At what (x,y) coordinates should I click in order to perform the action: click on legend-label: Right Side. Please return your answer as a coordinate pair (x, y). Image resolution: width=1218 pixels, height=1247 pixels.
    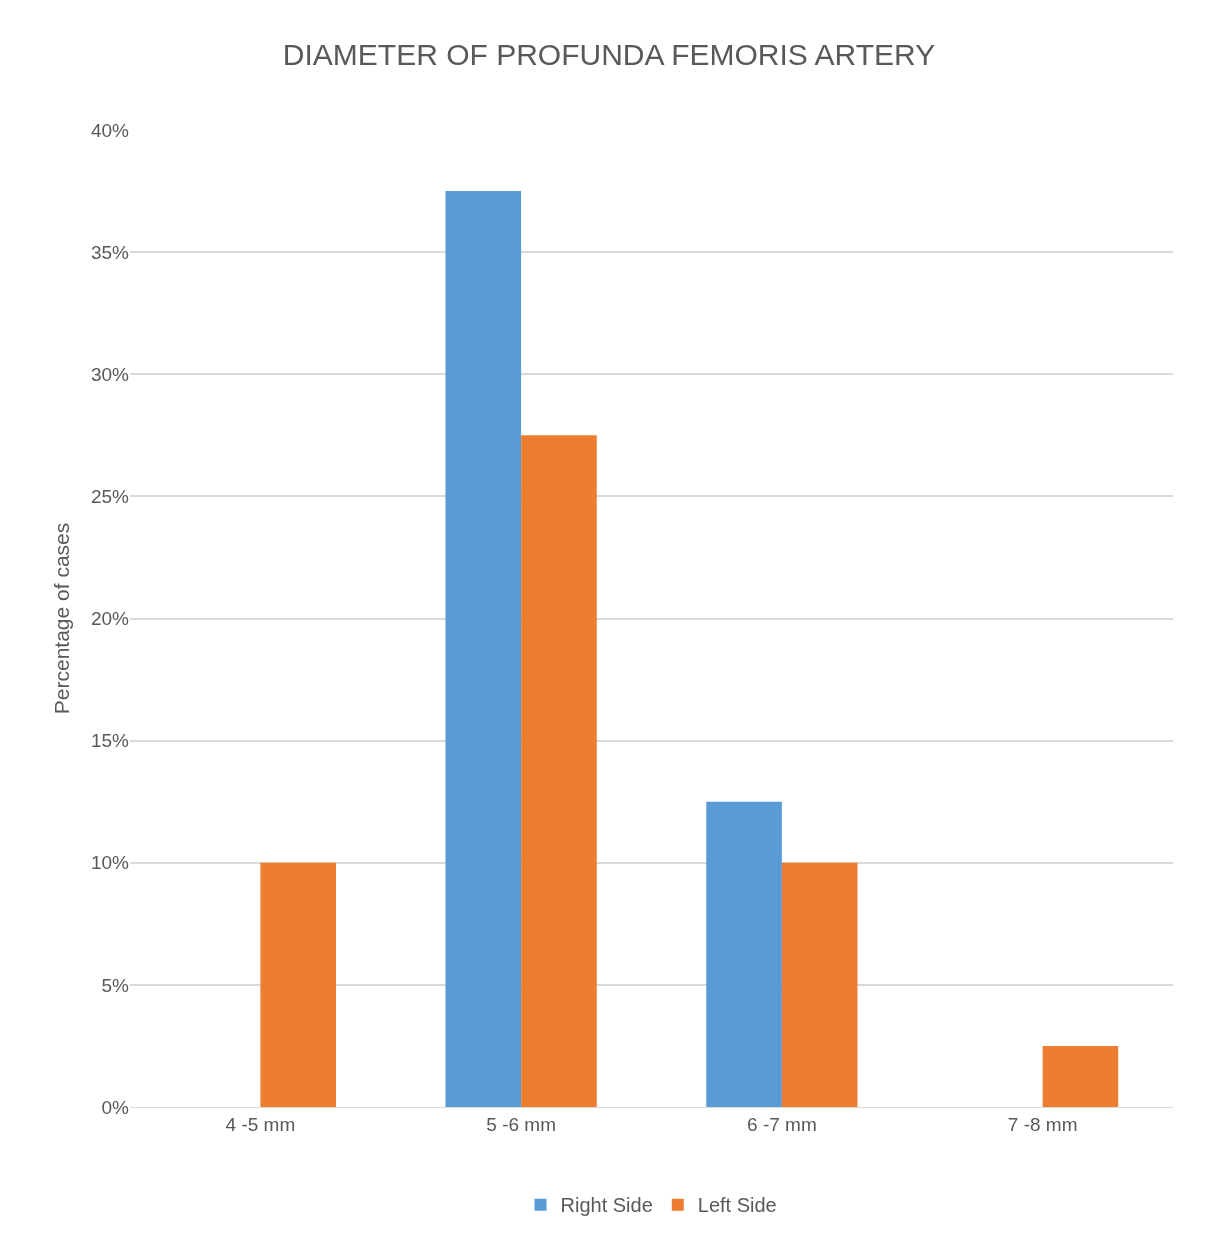
    Looking at the image, I should click on (606, 1205).